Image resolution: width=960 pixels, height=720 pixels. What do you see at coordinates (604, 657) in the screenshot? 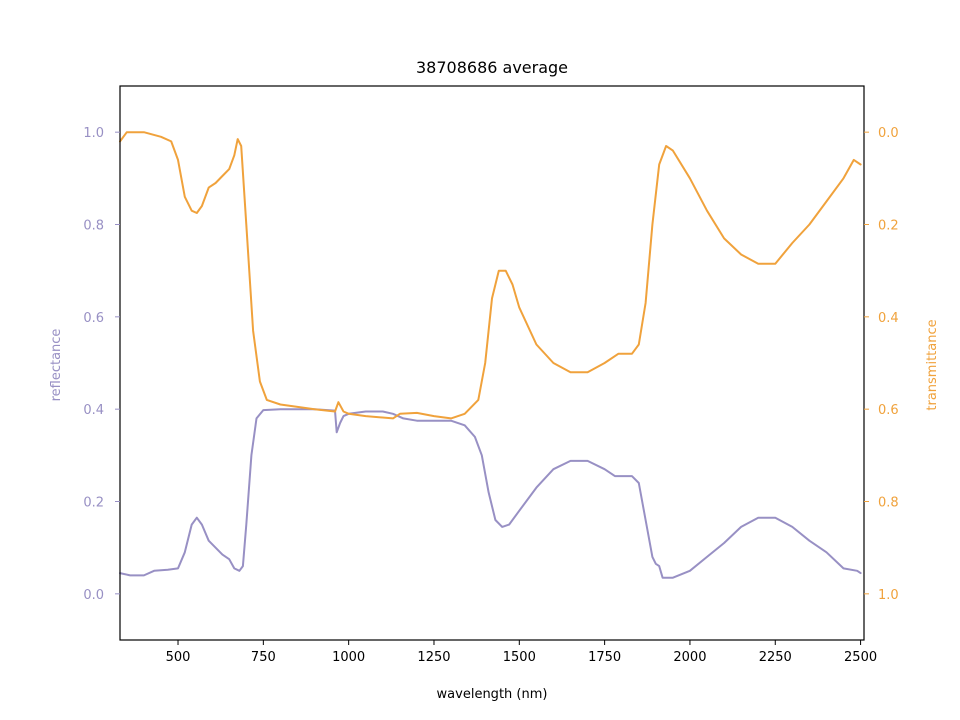
I see `x-tick-label: 1750` at bounding box center [604, 657].